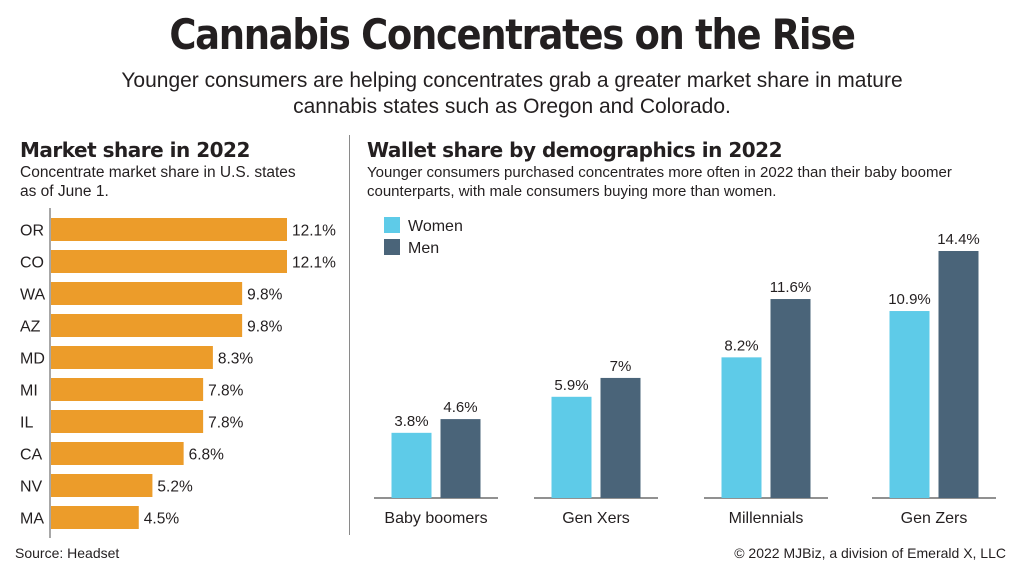 This screenshot has width=1024, height=576. What do you see at coordinates (435, 226) in the screenshot?
I see `legend-label-women: Women` at bounding box center [435, 226].